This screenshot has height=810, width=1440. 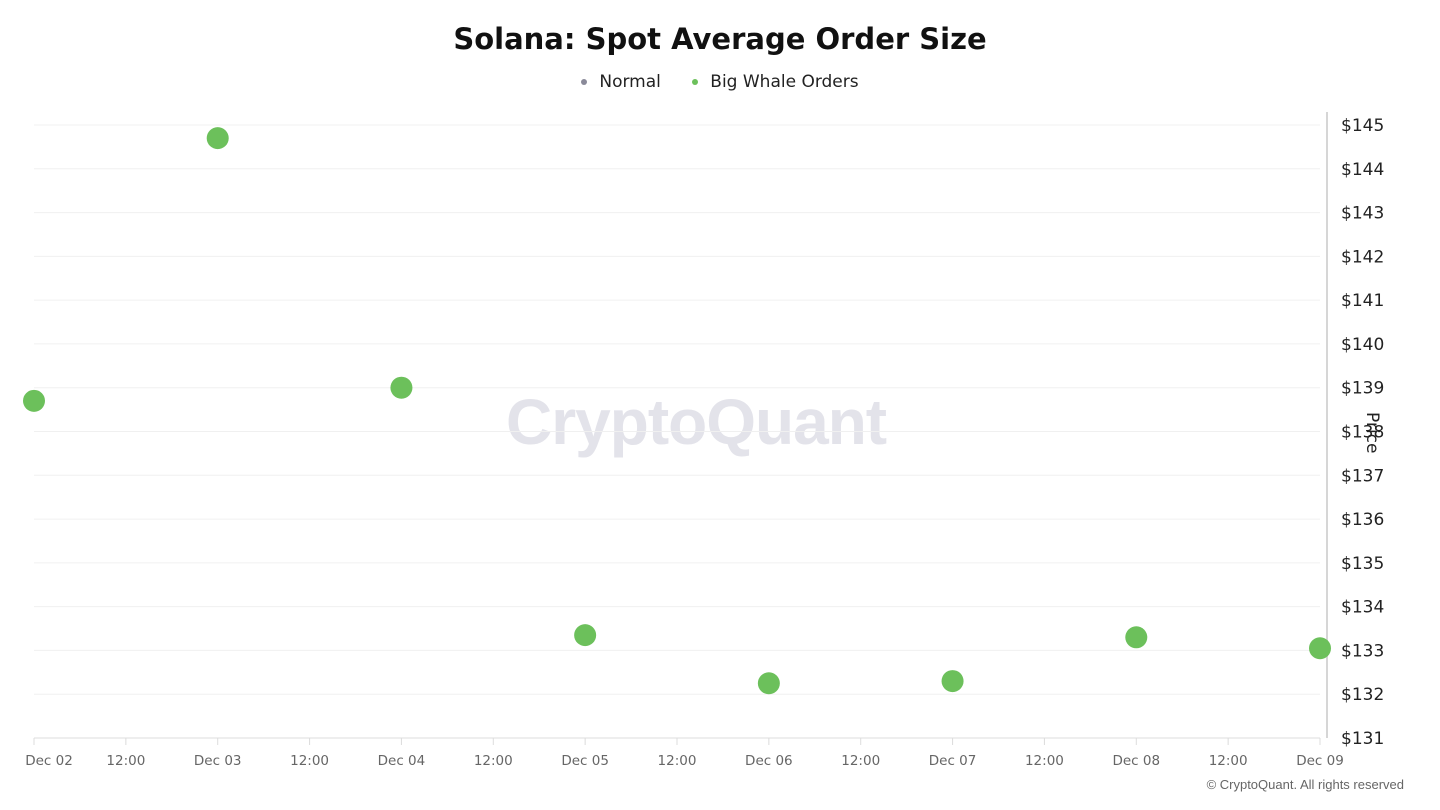 I want to click on legend-item-normal: Normal, so click(x=621, y=82).